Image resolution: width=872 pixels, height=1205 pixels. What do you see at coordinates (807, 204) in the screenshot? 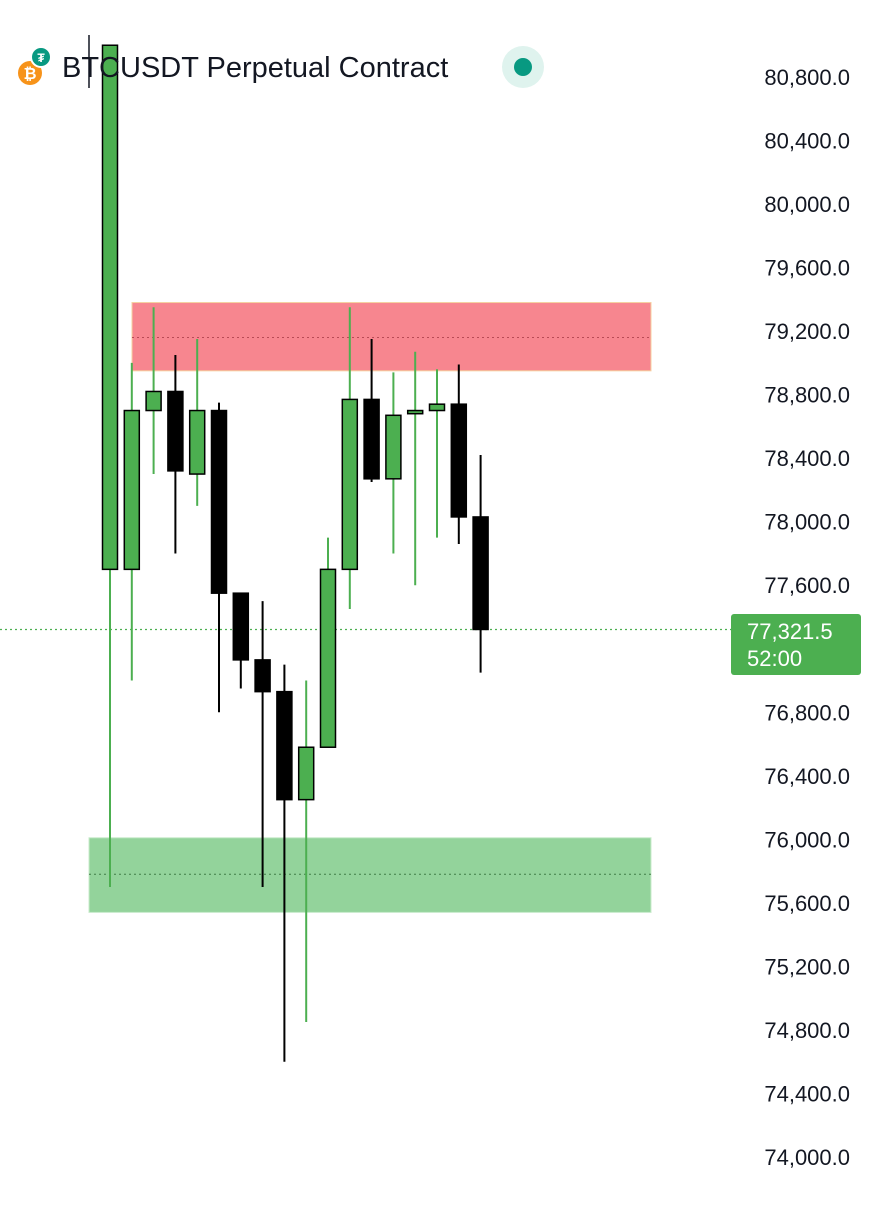
I see `y-tick-label: 80,000.0` at bounding box center [807, 204].